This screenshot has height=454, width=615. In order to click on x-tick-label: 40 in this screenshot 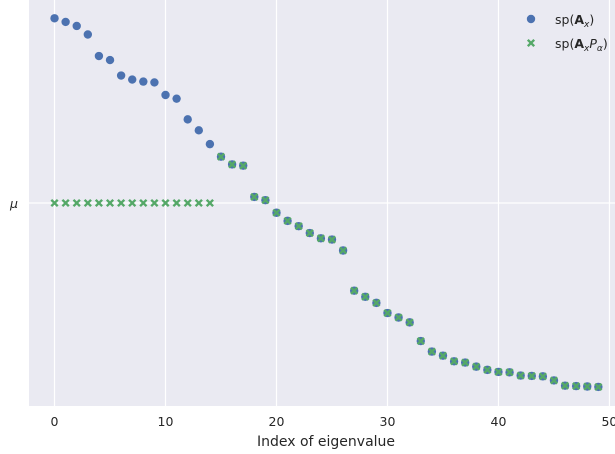, I will do `click(499, 421)`.